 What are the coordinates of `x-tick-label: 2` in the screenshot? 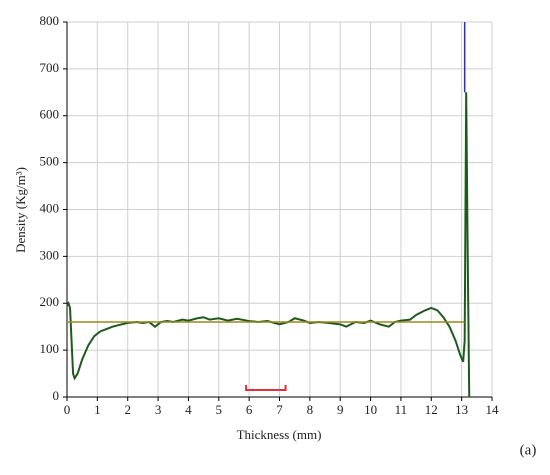 It's located at (127, 409).